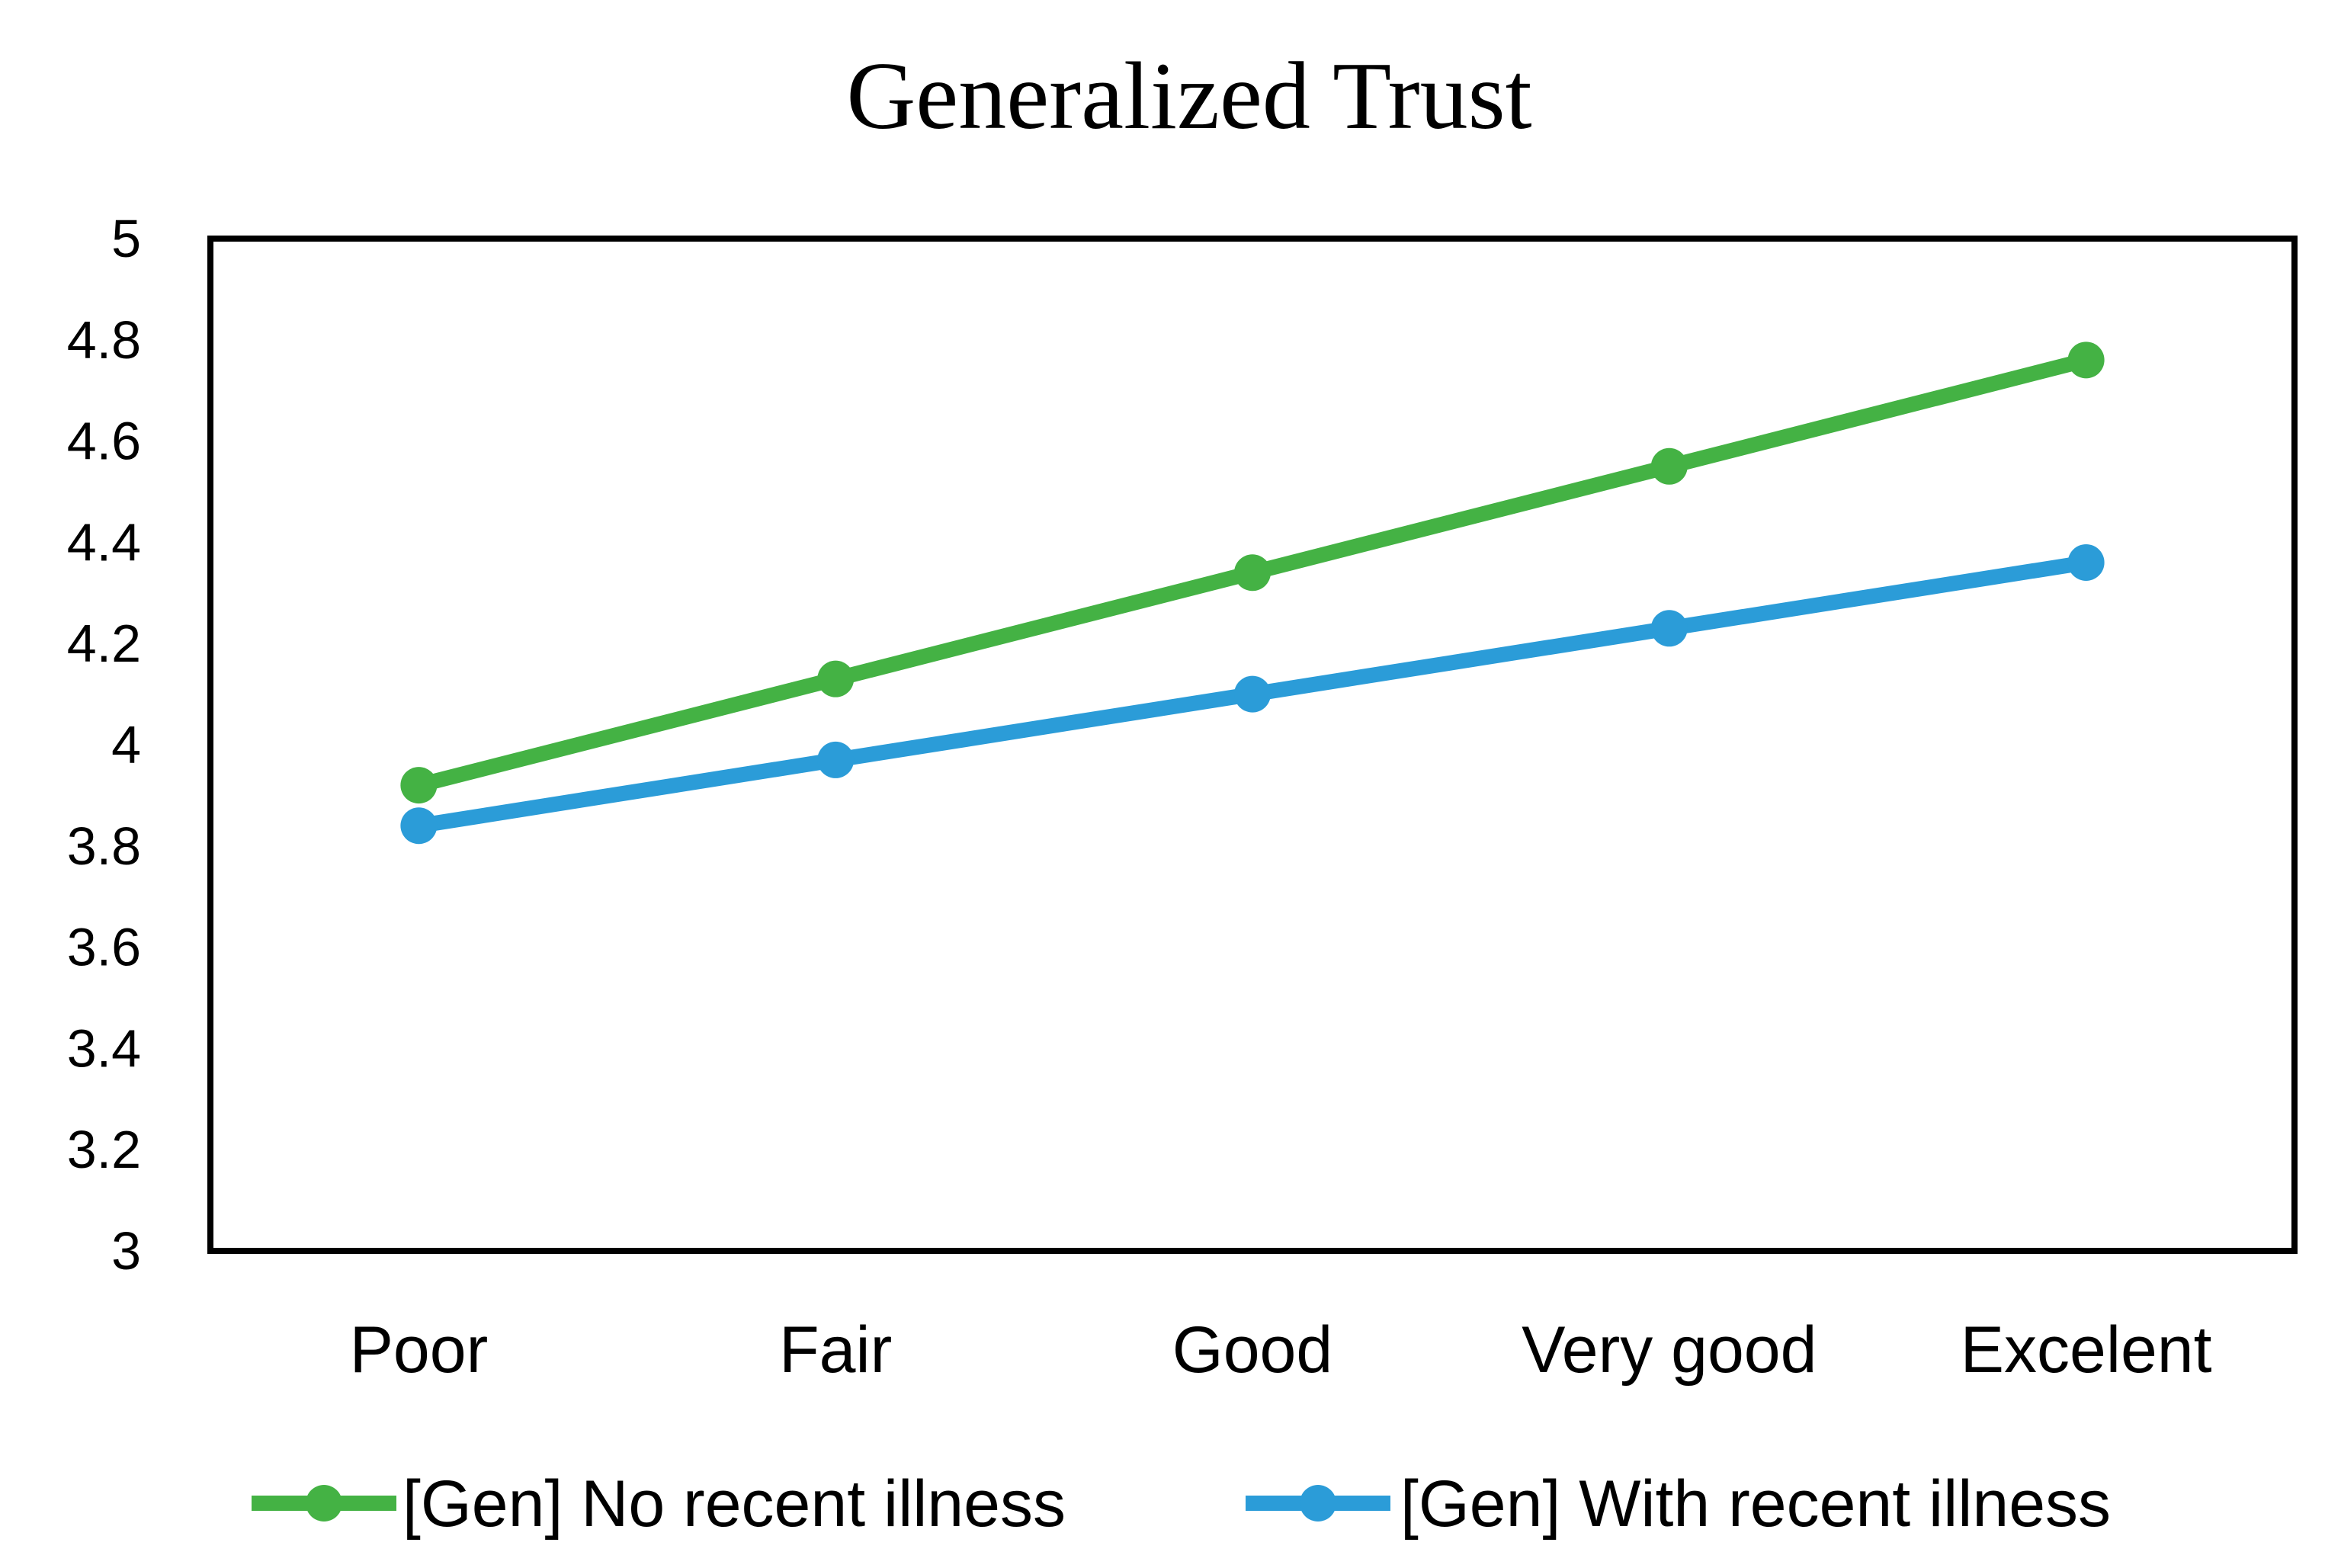 The width and height of the screenshot is (2341, 1568). Describe the element at coordinates (126, 1251) in the screenshot. I see `y-tick-label: 3` at that location.